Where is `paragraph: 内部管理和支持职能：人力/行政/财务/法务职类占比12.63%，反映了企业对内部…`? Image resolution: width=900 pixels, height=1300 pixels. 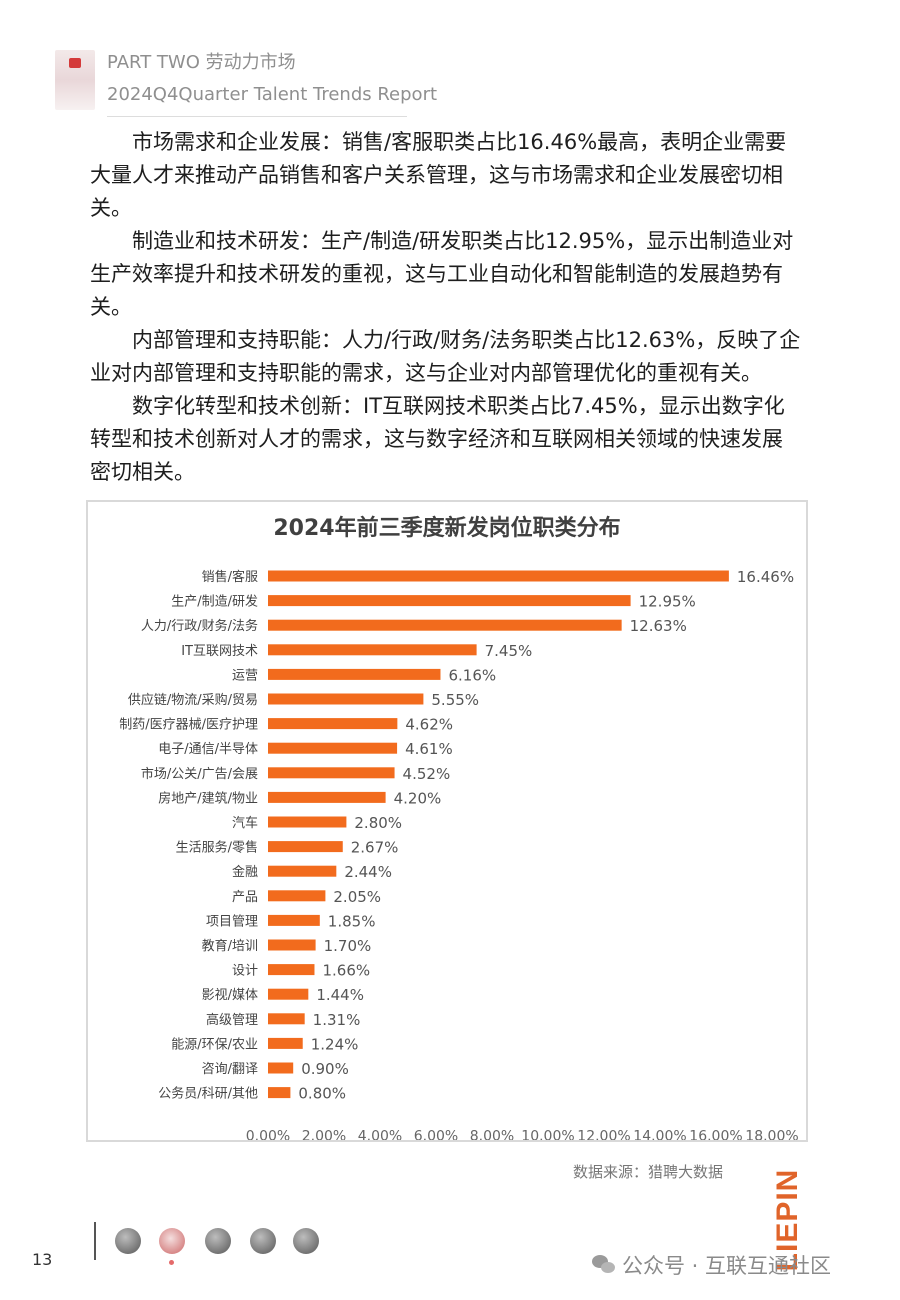 paragraph: 内部管理和支持职能：人力/行政/财务/法务职类占比12.63%，反映了企业对内部… is located at coordinates (445, 356).